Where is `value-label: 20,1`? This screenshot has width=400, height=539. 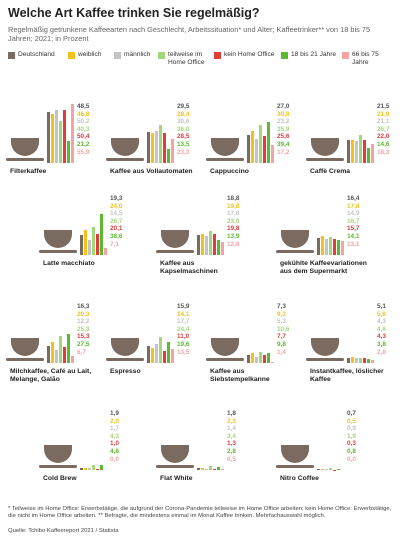
value-label: 20,1 is located at coordinates (116, 229).